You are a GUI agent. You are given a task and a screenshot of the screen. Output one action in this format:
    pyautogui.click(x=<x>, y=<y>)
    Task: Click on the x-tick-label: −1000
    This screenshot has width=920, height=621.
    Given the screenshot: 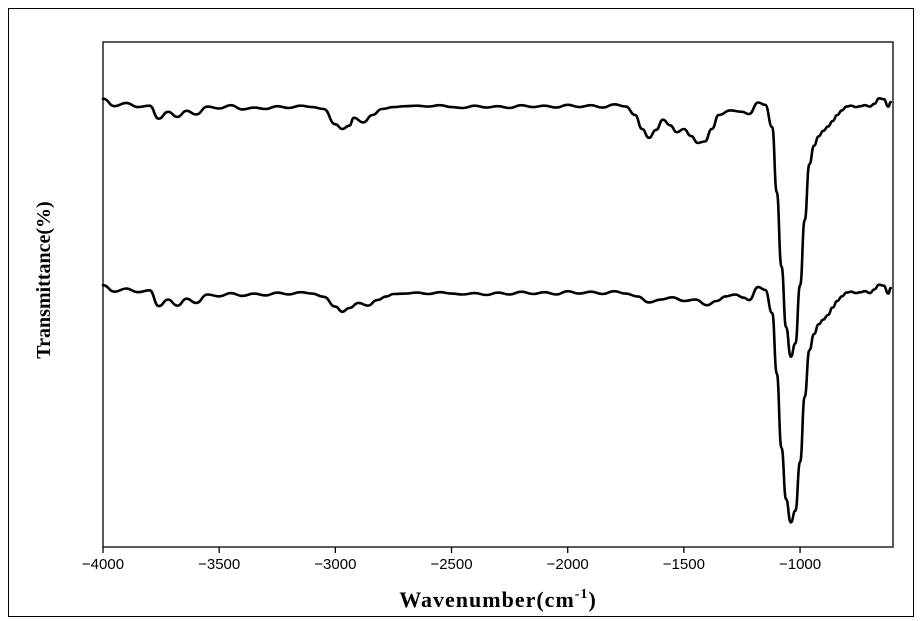 What is the action you would take?
    pyautogui.click(x=800, y=564)
    